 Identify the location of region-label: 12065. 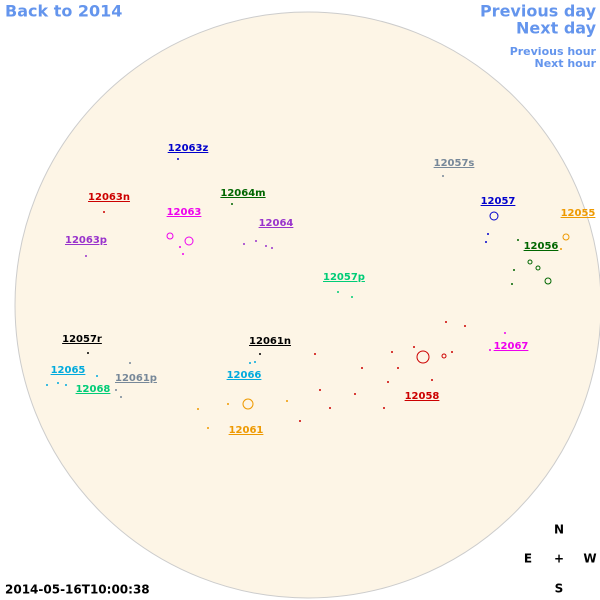
(68, 370).